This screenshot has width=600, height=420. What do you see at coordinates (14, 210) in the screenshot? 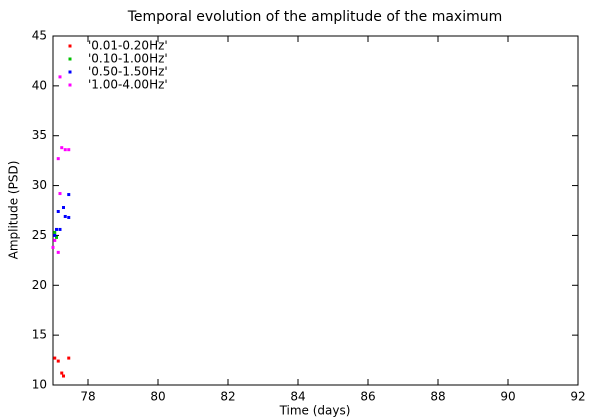
I see `y-axis-label: Amplitude (PSD)` at bounding box center [14, 210].